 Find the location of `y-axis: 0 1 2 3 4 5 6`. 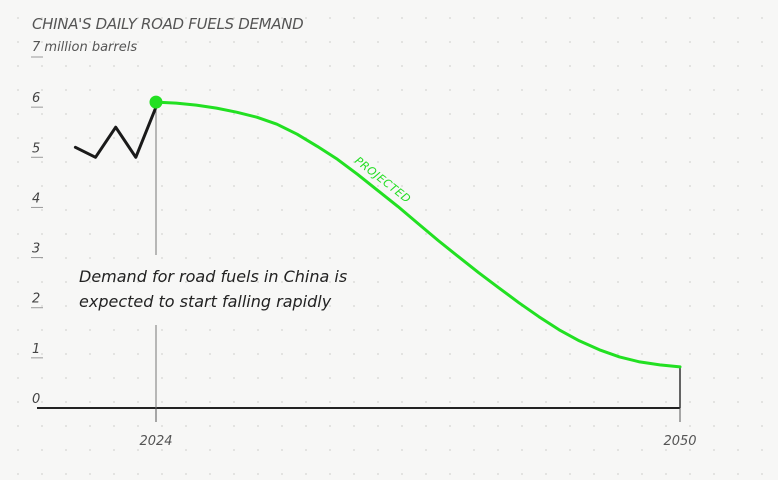

y-axis: 0 1 2 3 4 5 6 is located at coordinates (37, 231).